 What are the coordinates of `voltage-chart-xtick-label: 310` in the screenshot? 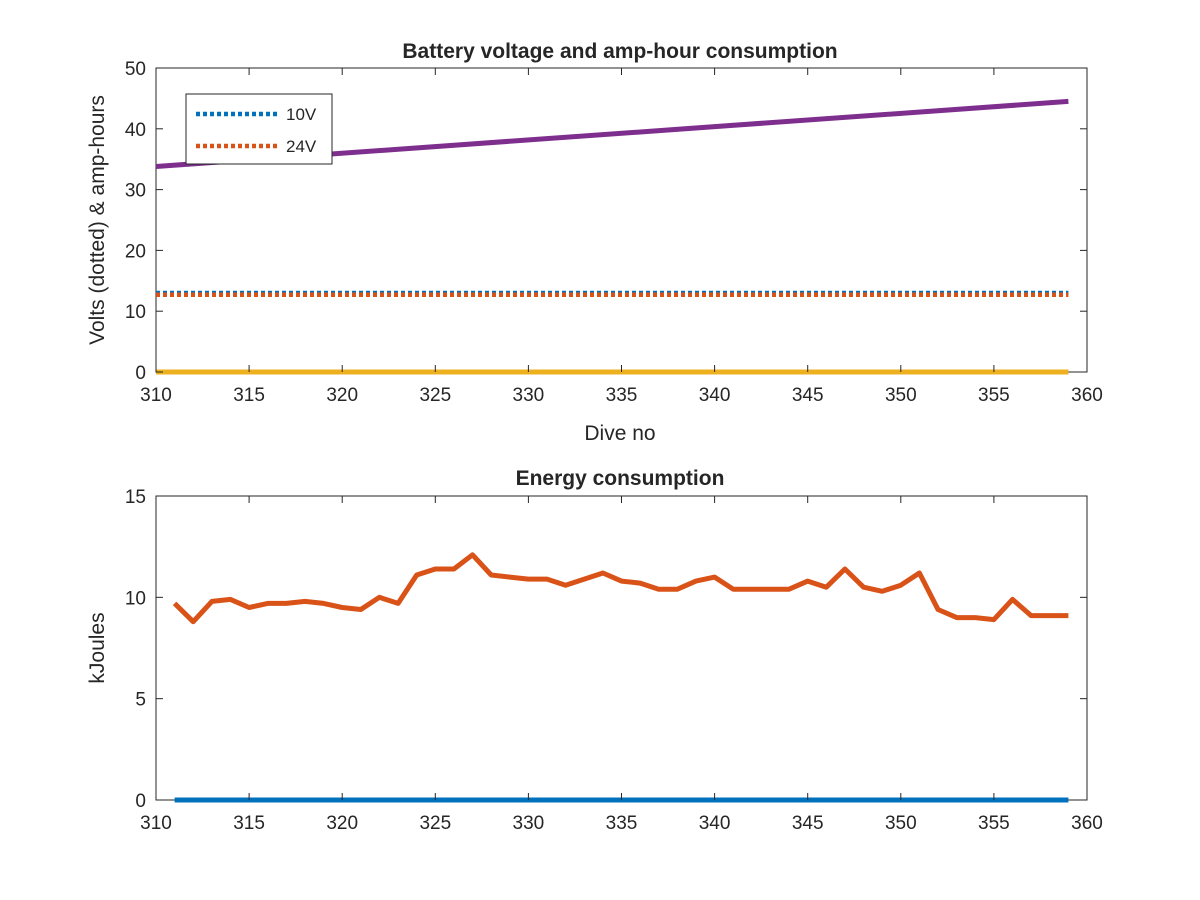 It's located at (156, 395).